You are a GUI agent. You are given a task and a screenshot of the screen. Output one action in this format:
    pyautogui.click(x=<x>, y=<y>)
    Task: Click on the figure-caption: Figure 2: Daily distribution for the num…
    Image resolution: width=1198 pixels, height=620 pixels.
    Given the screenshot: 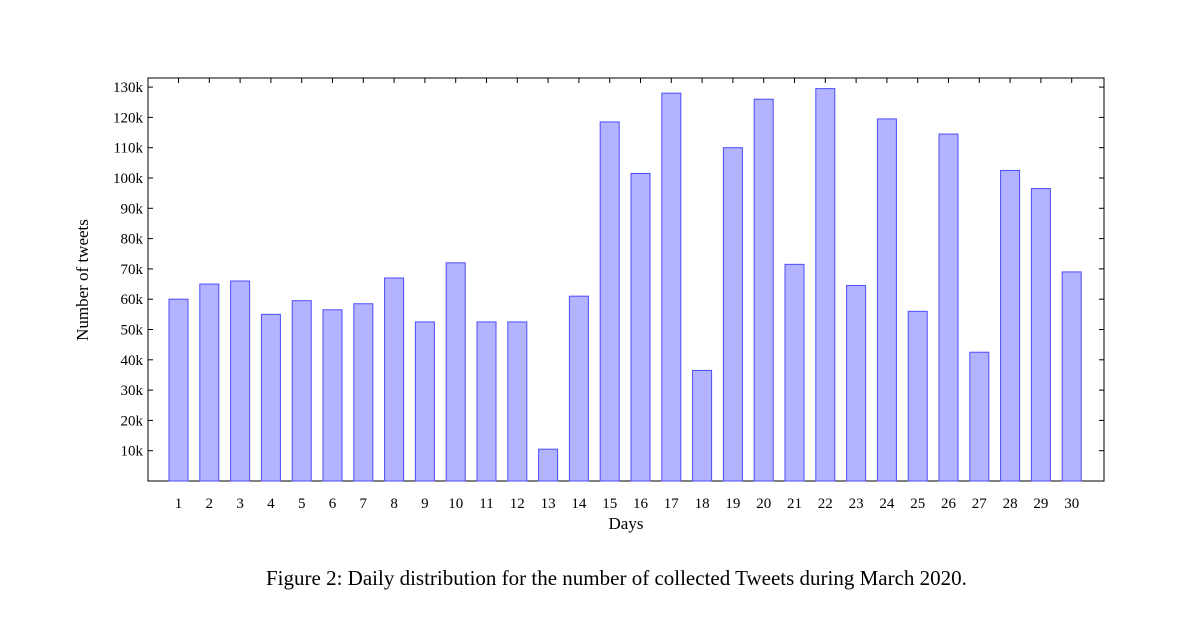 What is the action you would take?
    pyautogui.click(x=616, y=578)
    